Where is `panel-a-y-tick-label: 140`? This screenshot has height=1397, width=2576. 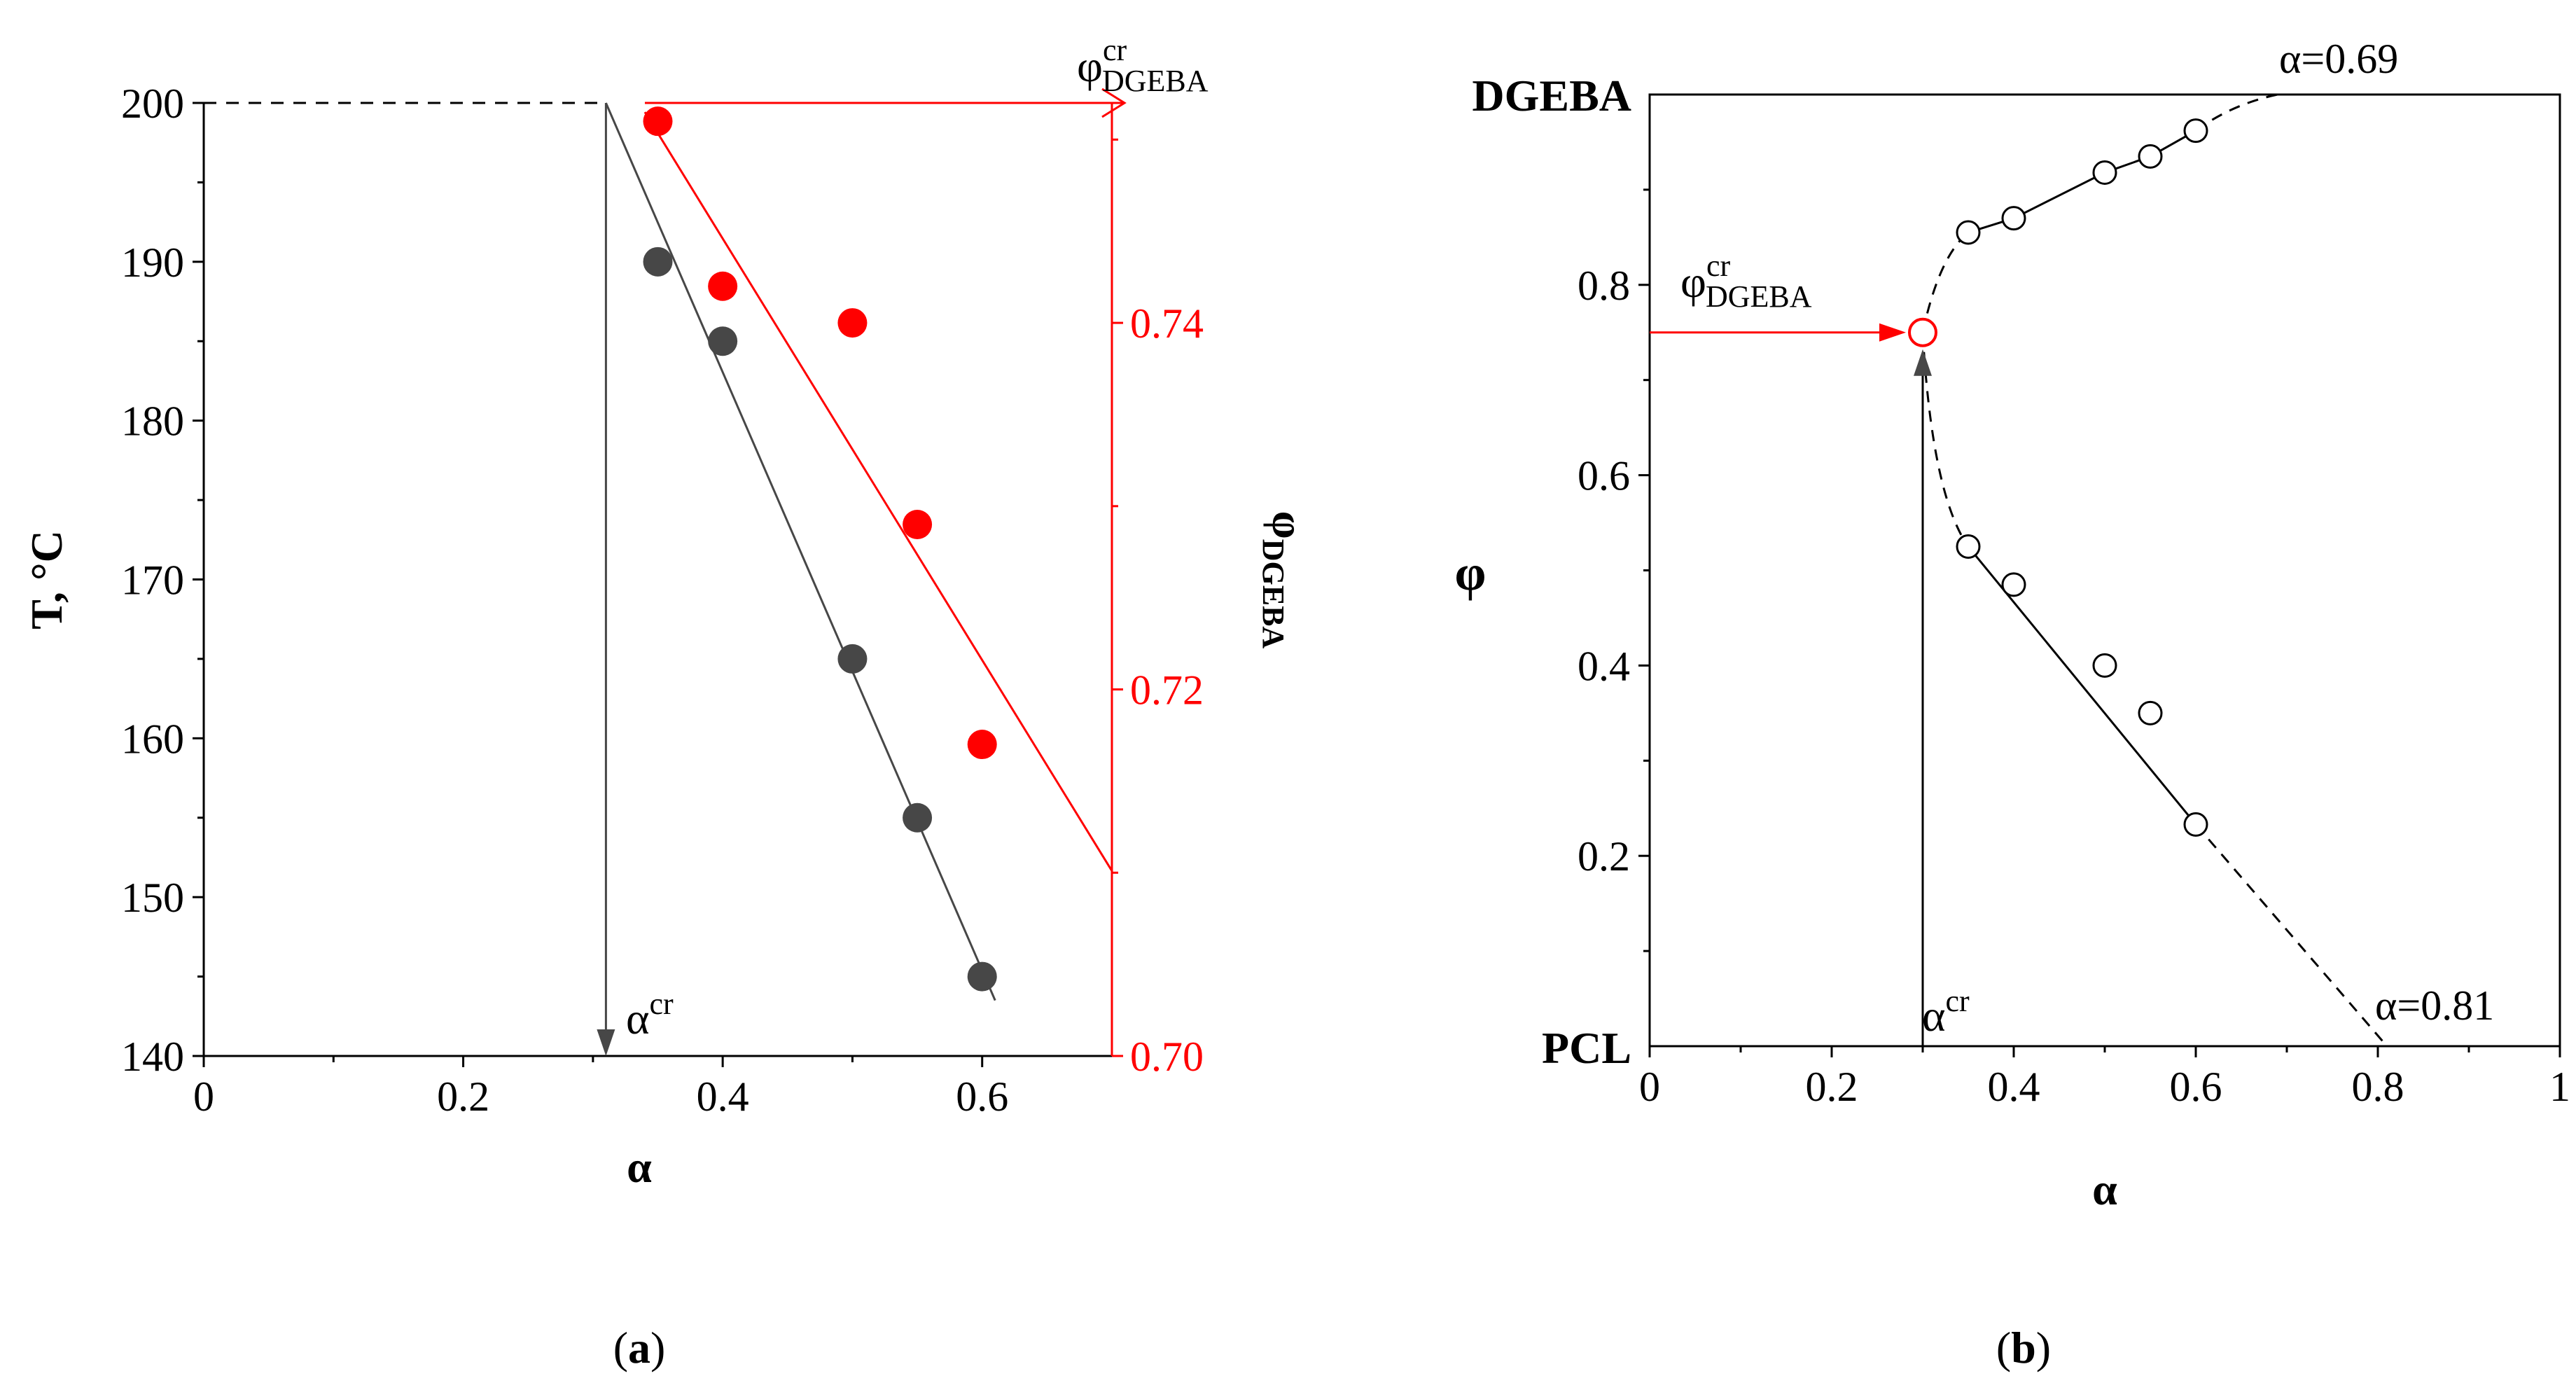 panel-a-y-tick-label: 140 is located at coordinates (152, 1057).